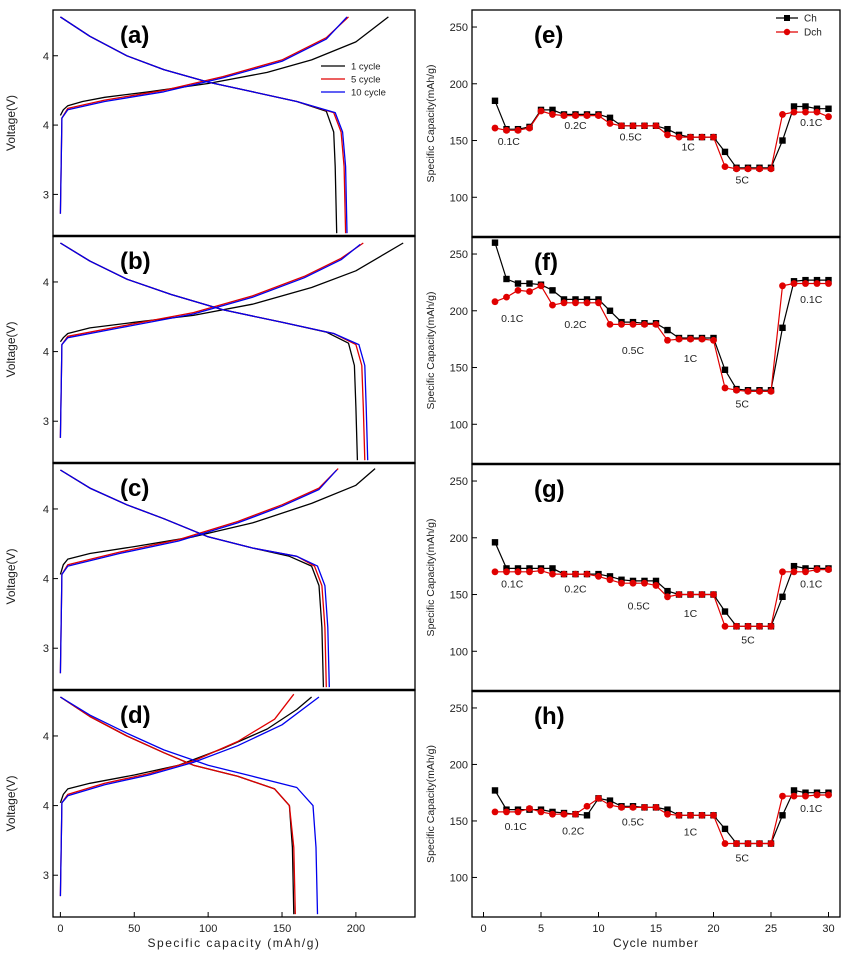 Image resolution: width=849 pixels, height=955 pixels. Describe the element at coordinates (546, 262) in the screenshot. I see `panel-label: (f)` at that location.